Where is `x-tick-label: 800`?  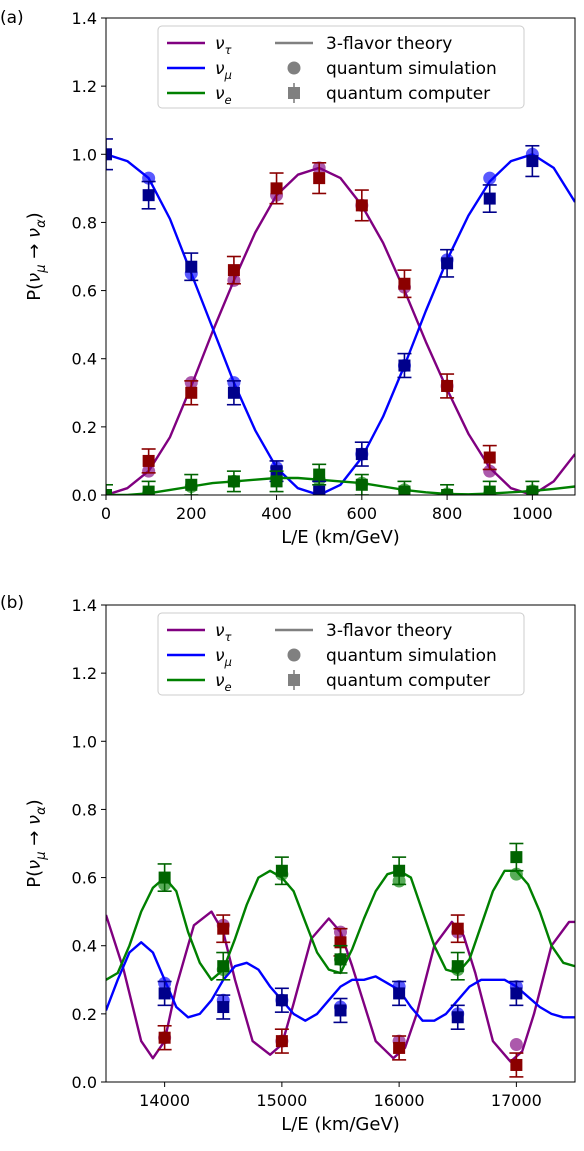
x-tick-label: 800 is located at coordinates (447, 513).